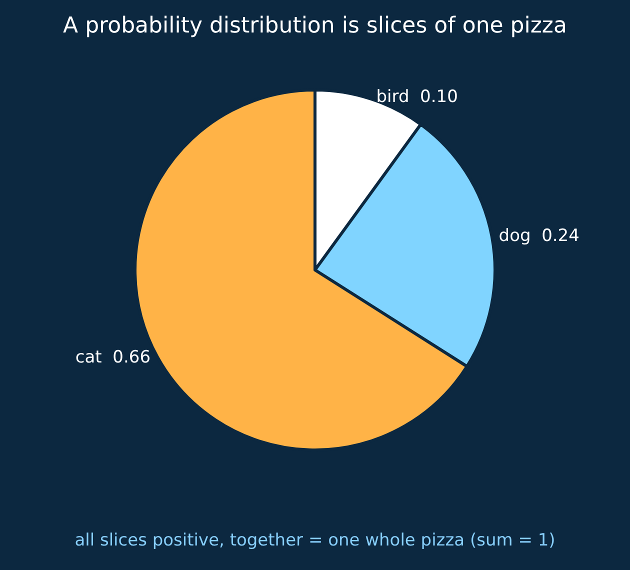 The width and height of the screenshot is (630, 570). Describe the element at coordinates (417, 96) in the screenshot. I see `slice-label: bird 0.10` at that location.